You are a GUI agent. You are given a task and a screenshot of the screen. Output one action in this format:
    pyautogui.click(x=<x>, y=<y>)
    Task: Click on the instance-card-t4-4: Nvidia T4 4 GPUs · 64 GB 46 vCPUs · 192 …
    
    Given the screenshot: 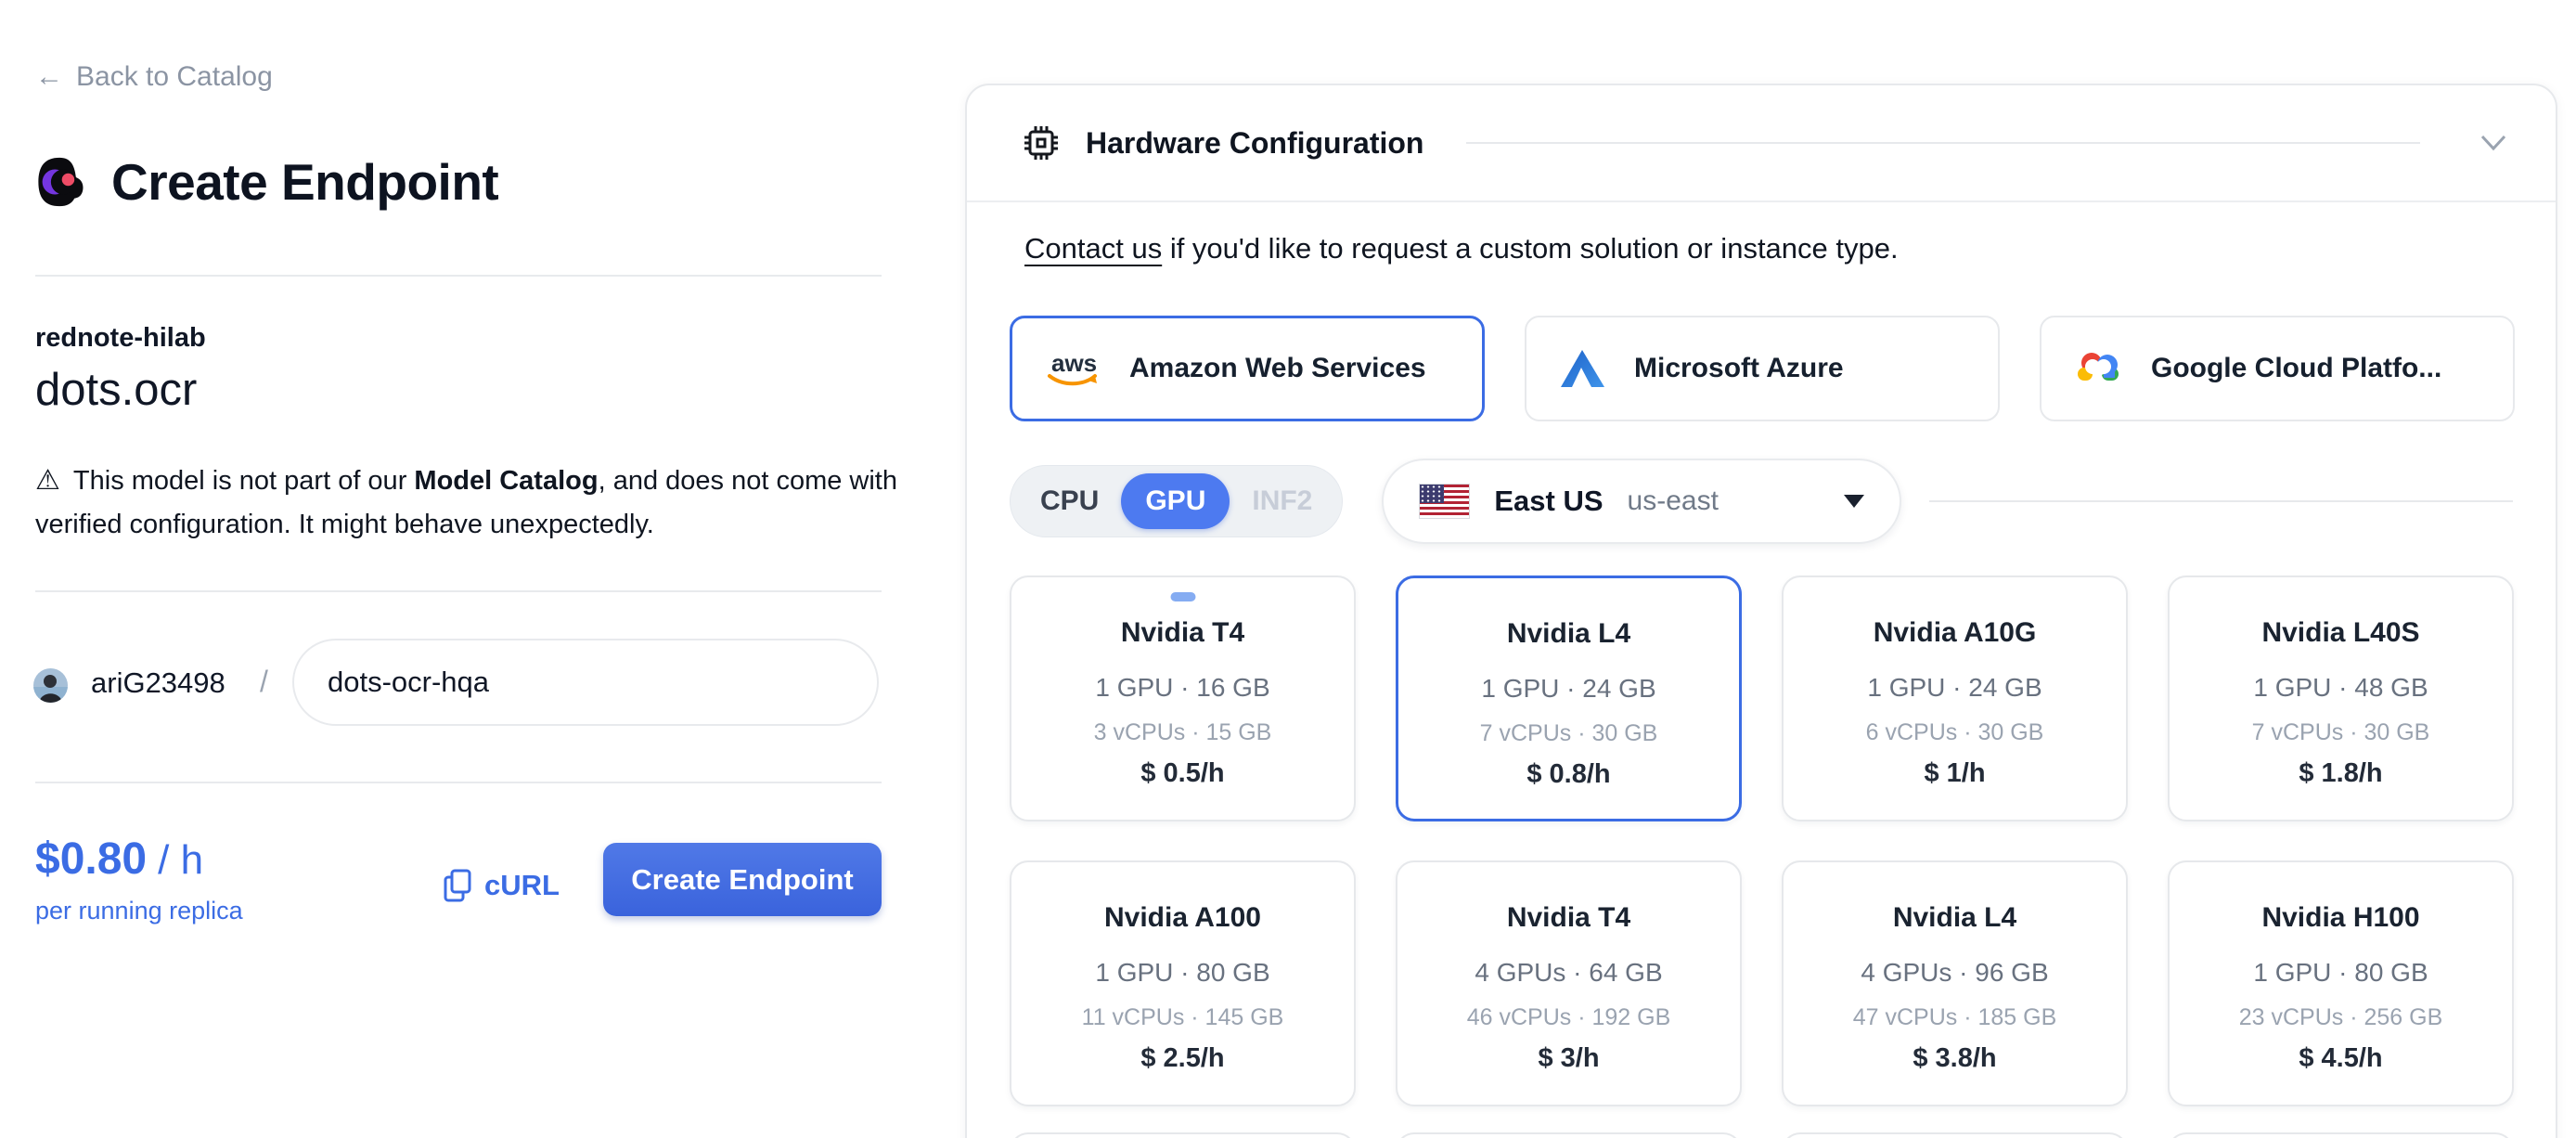 What is the action you would take?
    pyautogui.click(x=1569, y=983)
    